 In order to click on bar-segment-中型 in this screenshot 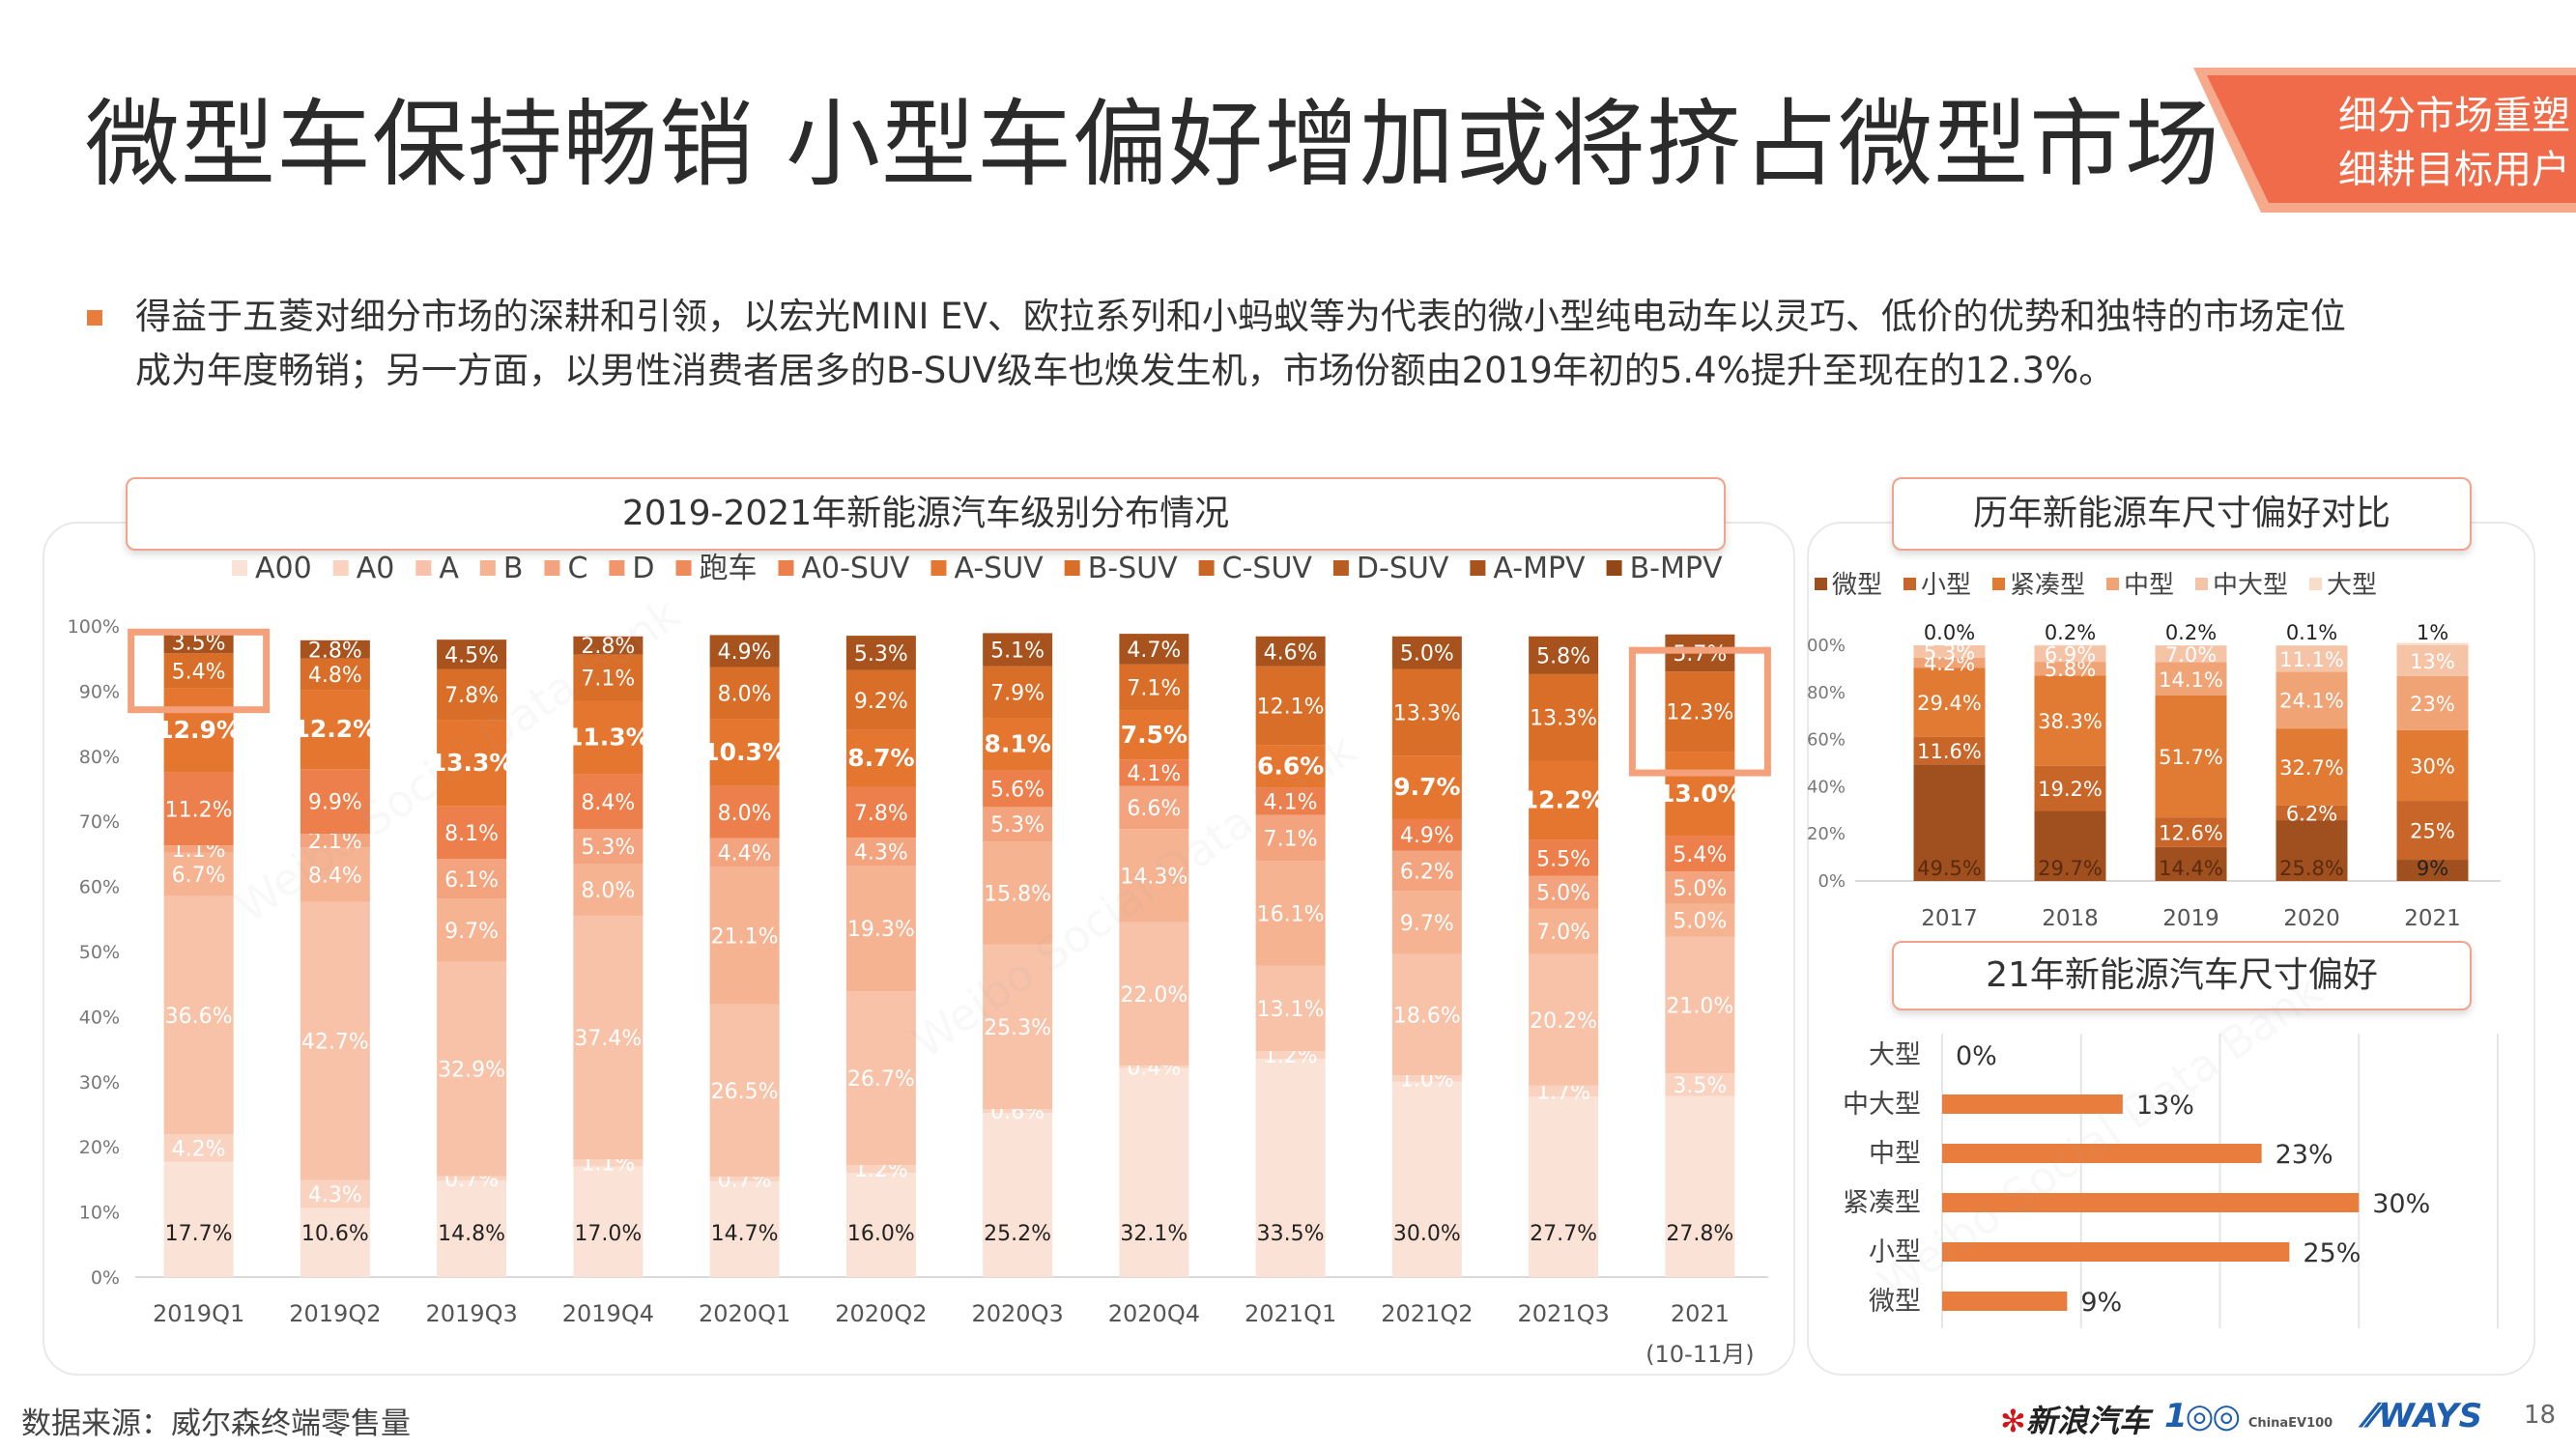, I will do `click(2312, 700)`.